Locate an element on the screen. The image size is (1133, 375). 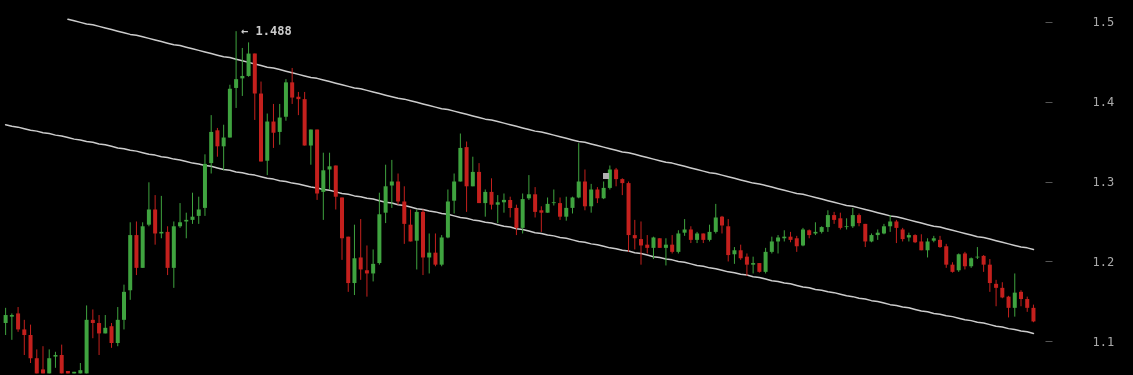
annotation: ← 1.488 is located at coordinates (266, 31).